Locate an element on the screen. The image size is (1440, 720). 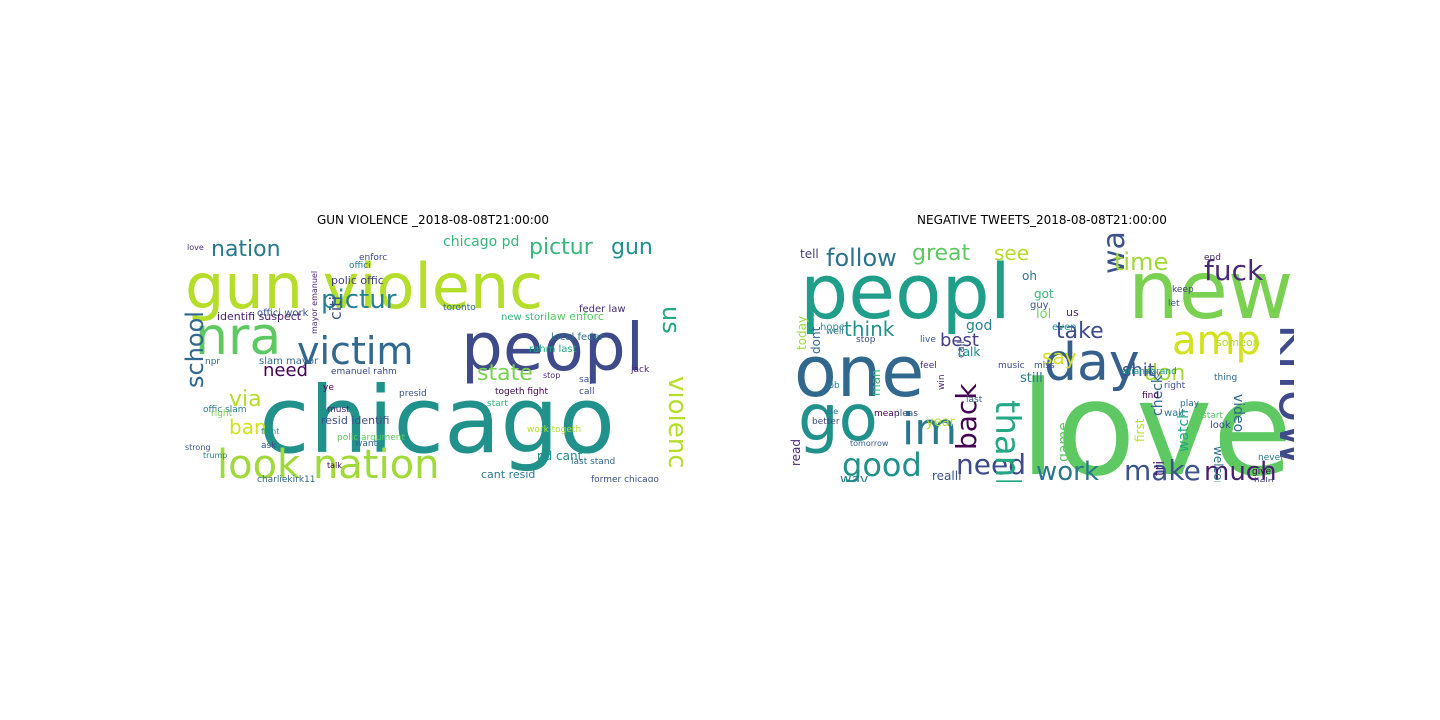
word: someon is located at coordinates (1238, 342).